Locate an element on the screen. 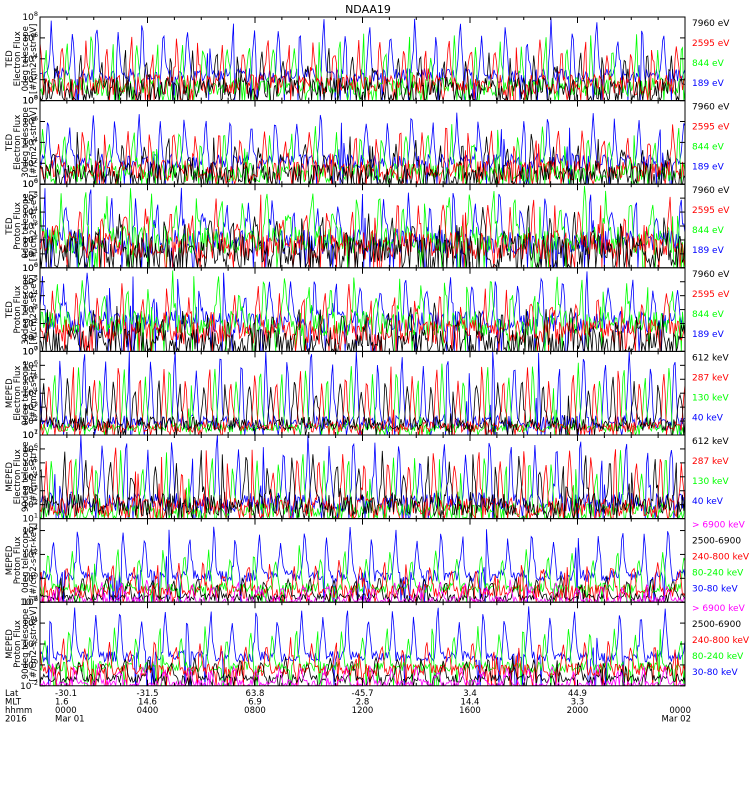 This screenshot has height=800, width=750. x-row-label: hhmm is located at coordinates (18, 711).